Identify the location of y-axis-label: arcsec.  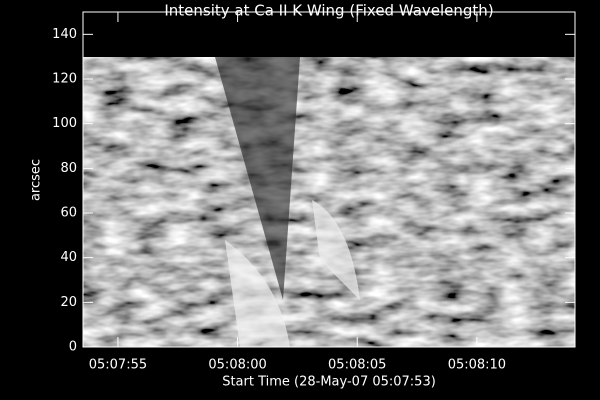
(36, 180).